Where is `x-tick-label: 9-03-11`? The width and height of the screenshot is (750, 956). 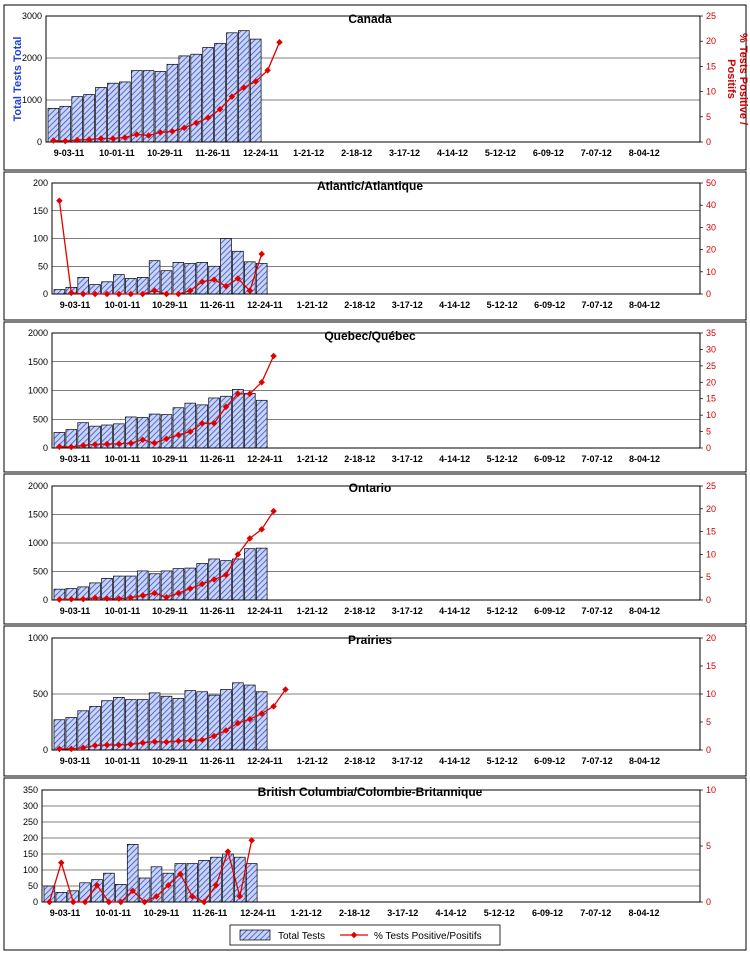
x-tick-label: 9-03-11 is located at coordinates (69, 153).